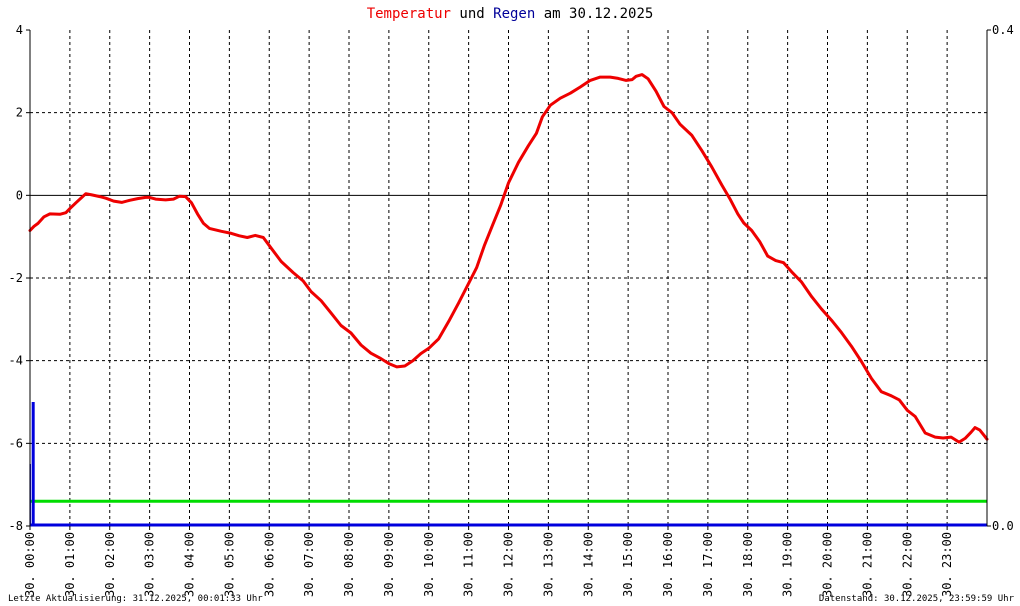  What do you see at coordinates (30, 564) in the screenshot?
I see `x-tick-label: 30. 00:00` at bounding box center [30, 564].